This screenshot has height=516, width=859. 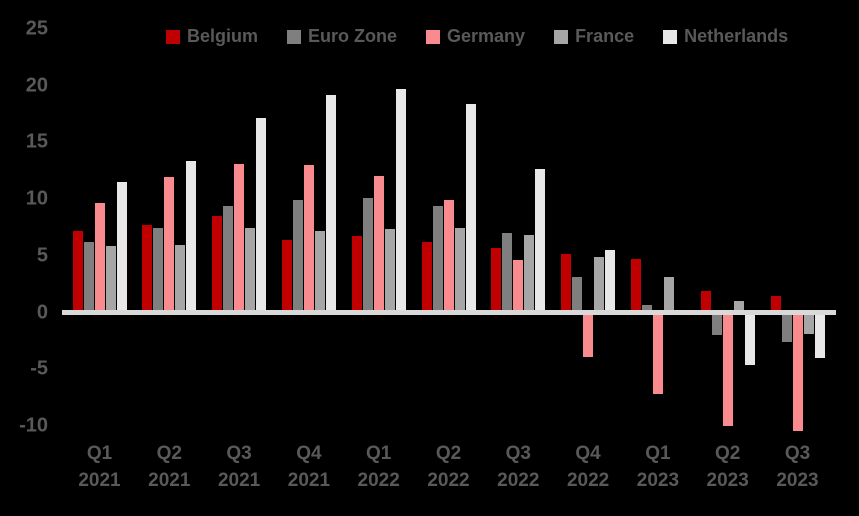 I want to click on bar-netherlands-q3-2023, so click(x=819, y=337).